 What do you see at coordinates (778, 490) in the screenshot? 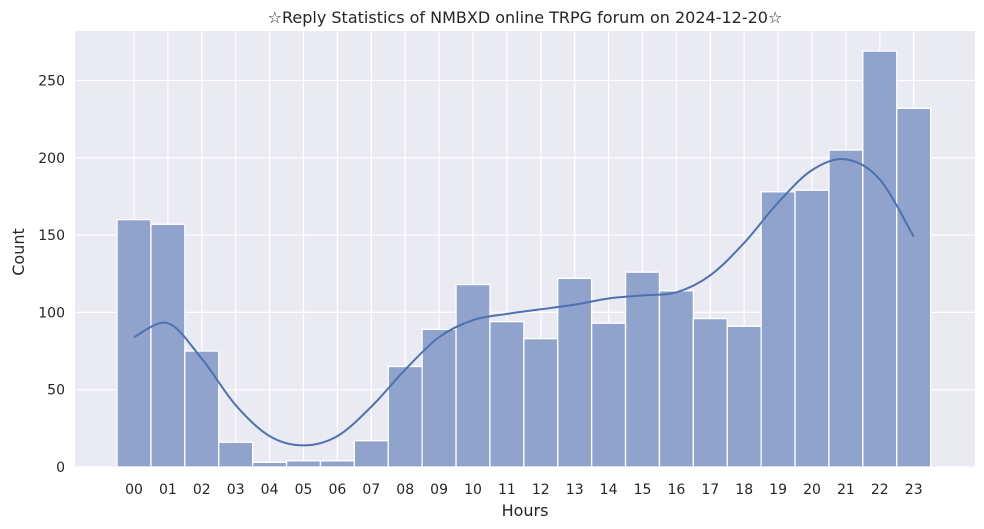
I see `x-tick-label: 19` at bounding box center [778, 490].